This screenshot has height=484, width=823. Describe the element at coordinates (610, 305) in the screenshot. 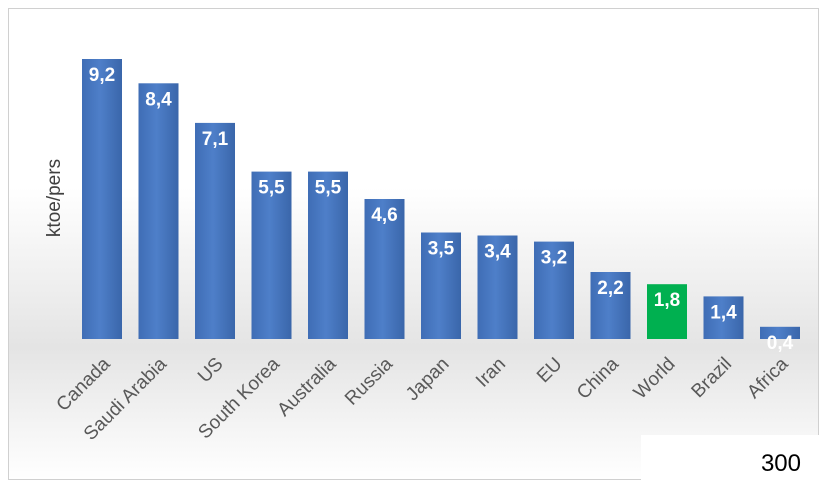

I see `bar-china` at that location.